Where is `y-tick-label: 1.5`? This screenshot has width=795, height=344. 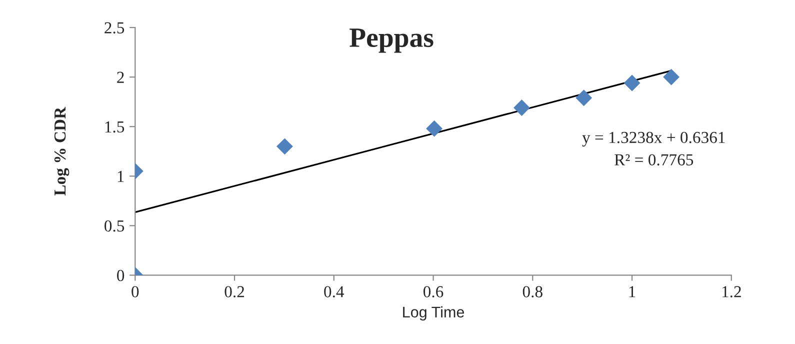 y-tick-label: 1.5 is located at coordinates (114, 127).